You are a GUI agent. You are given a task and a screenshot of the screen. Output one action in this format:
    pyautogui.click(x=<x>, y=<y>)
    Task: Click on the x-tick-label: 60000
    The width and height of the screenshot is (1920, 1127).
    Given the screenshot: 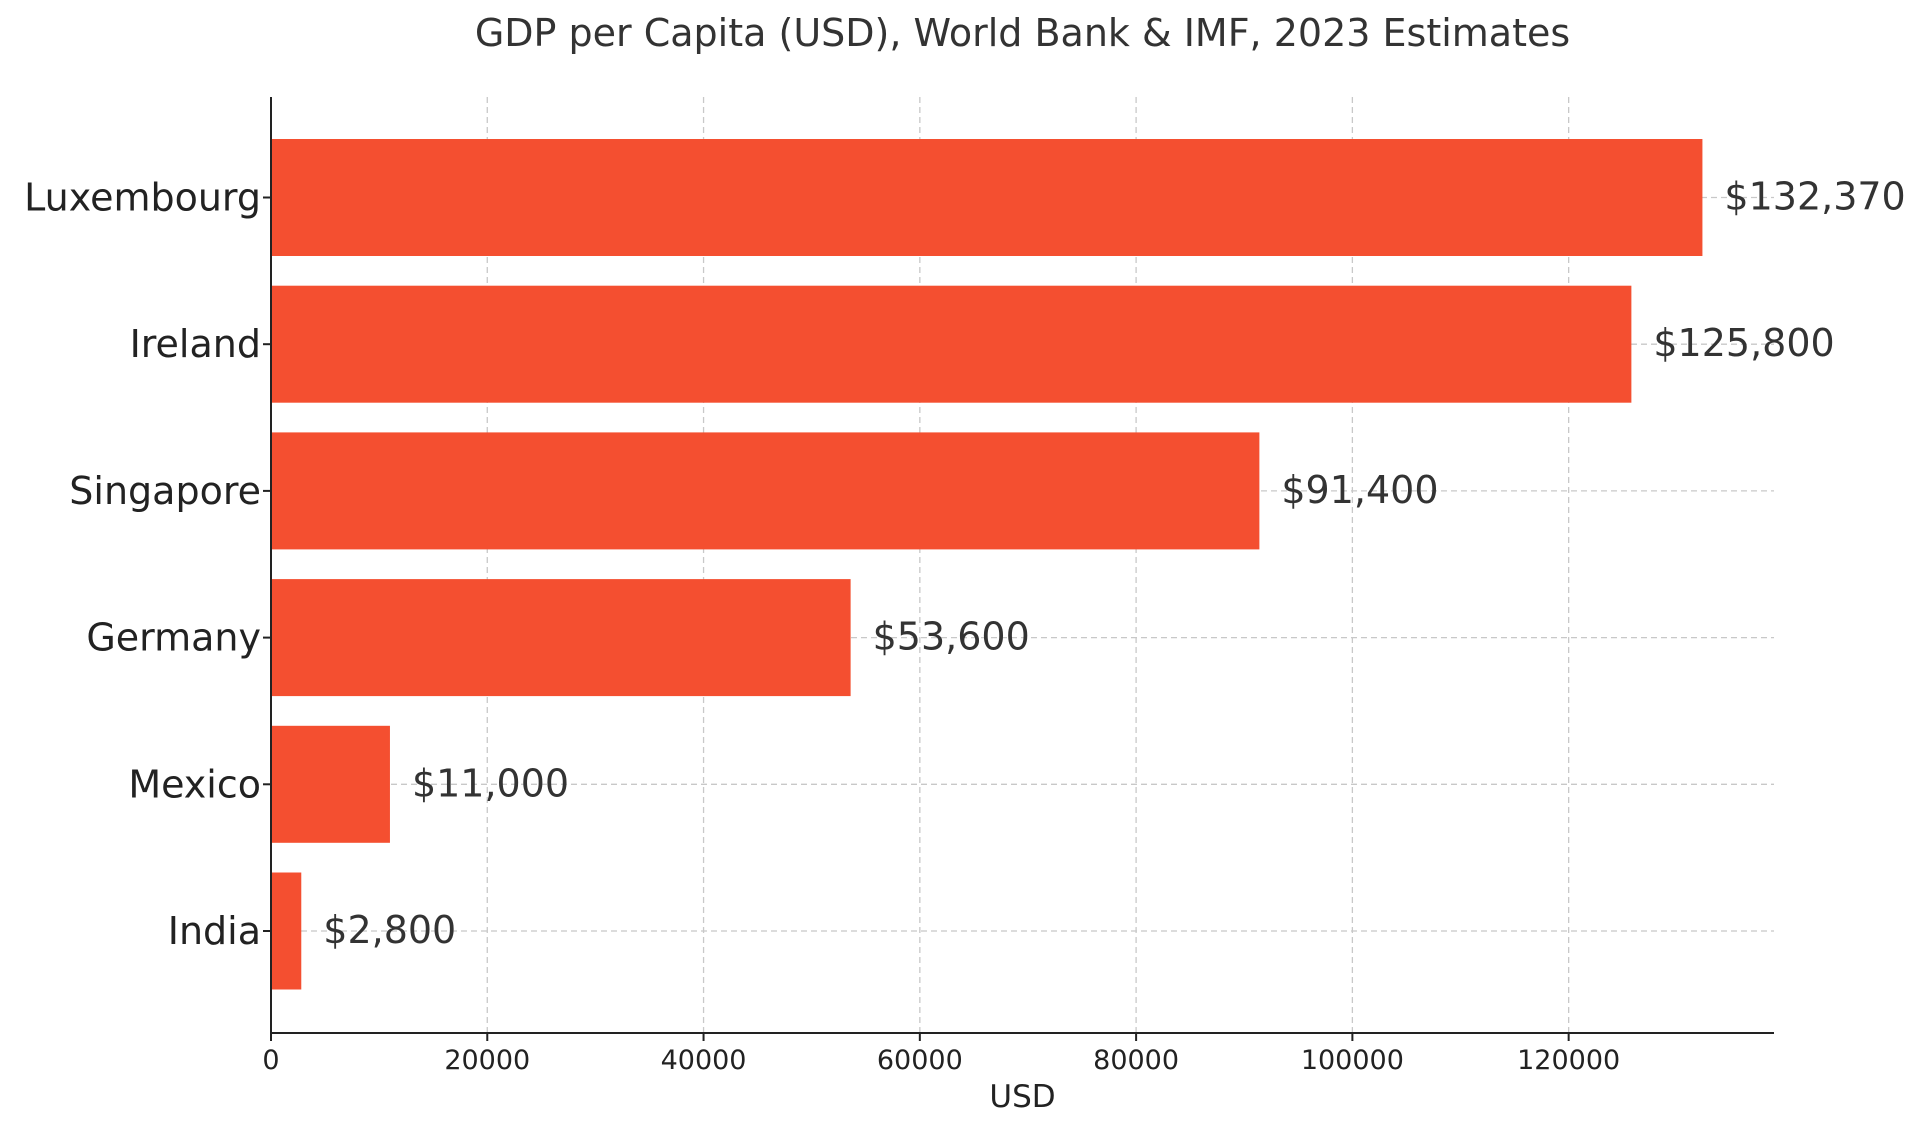 What is the action you would take?
    pyautogui.click(x=920, y=1060)
    